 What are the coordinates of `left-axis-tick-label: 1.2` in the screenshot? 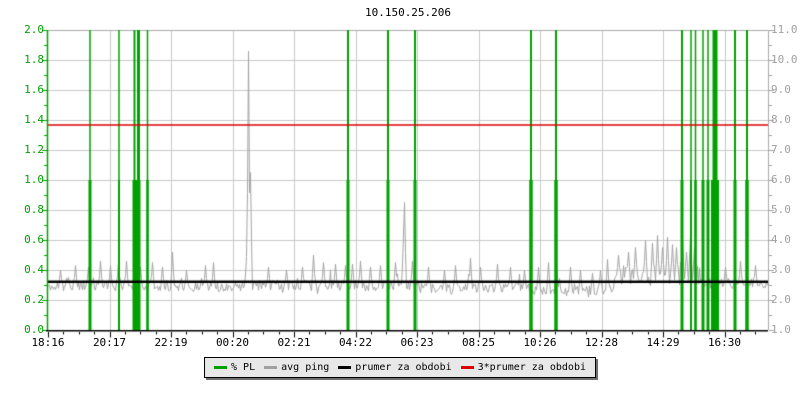 It's located at (34, 149).